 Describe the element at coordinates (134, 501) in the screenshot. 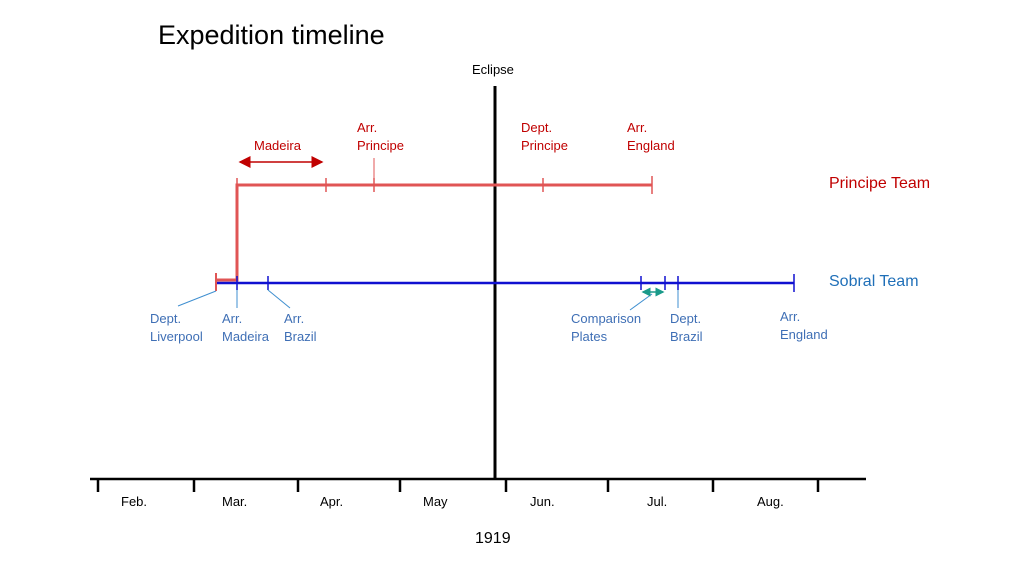

I see `month-label: Feb.` at that location.